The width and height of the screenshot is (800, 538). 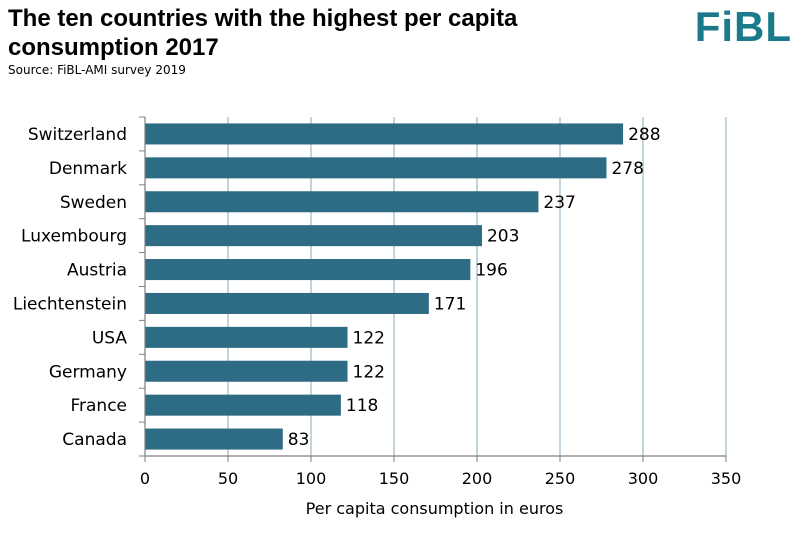 I want to click on category-label-2: Sweden, so click(x=93, y=203).